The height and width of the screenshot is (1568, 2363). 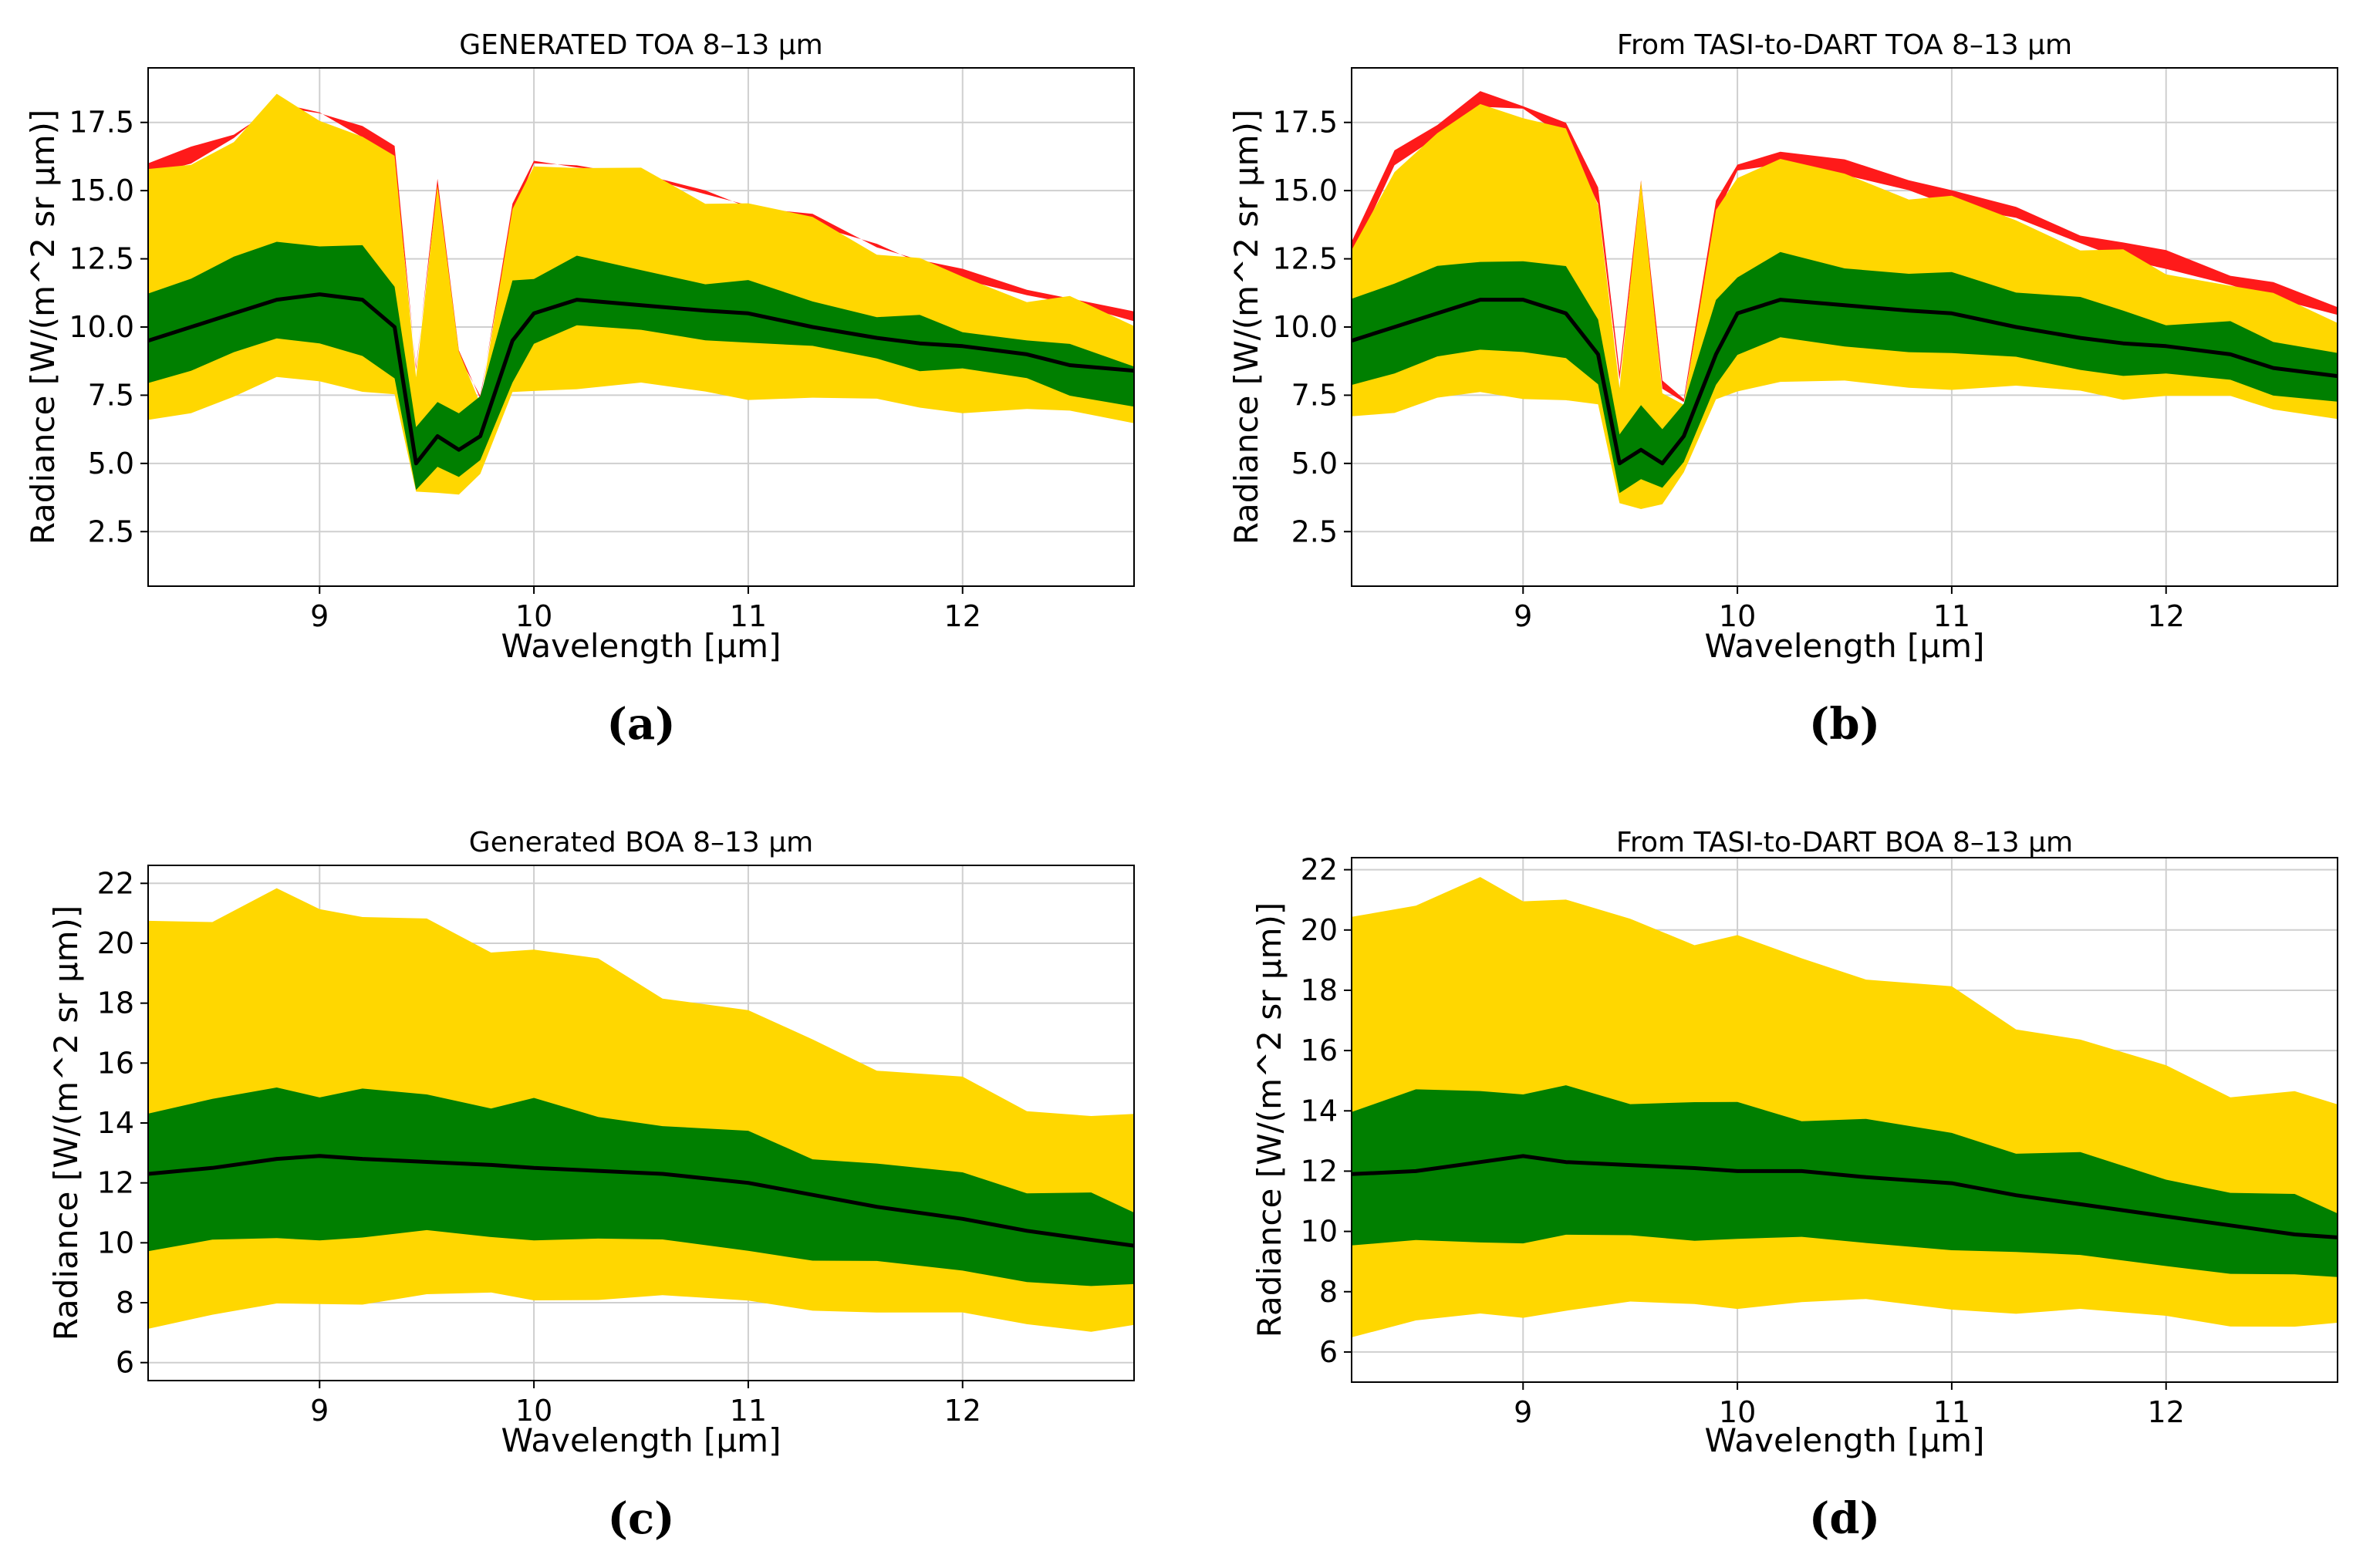 What do you see at coordinates (1845, 45) in the screenshot?
I see `chart-title: From TASI-to-DART TOA 8–13 μm` at bounding box center [1845, 45].